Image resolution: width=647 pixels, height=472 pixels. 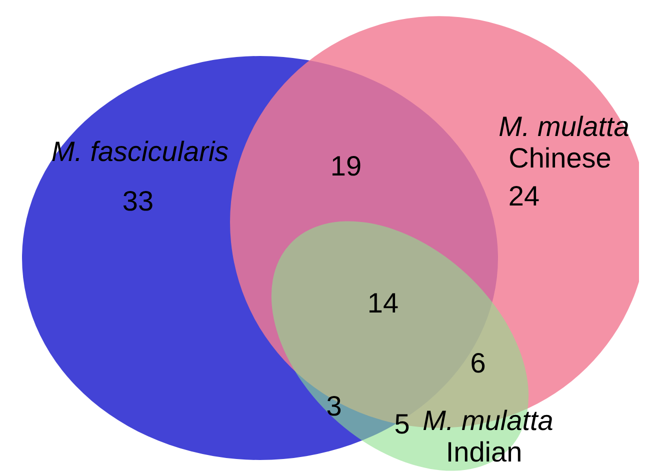 What do you see at coordinates (402, 424) in the screenshot?
I see `data-label: 5` at bounding box center [402, 424].